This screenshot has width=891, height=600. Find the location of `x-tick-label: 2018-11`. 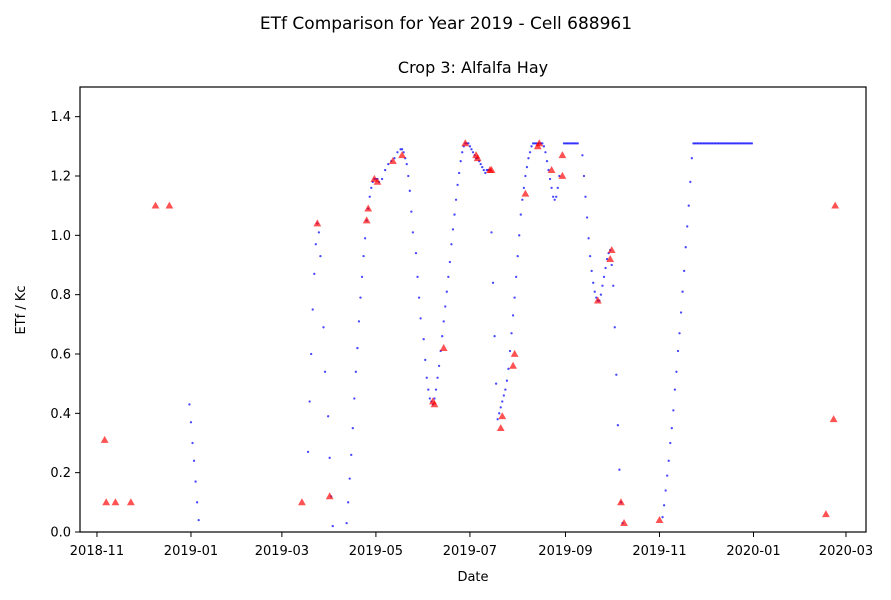

x-tick-label: 2018-11 is located at coordinates (97, 551).